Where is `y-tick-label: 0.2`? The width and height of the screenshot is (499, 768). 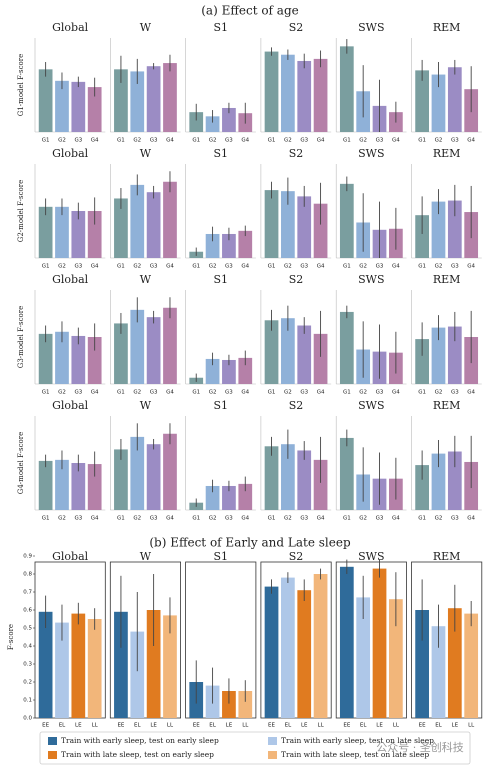
y-tick-label: 0.2 is located at coordinates (27, 683).